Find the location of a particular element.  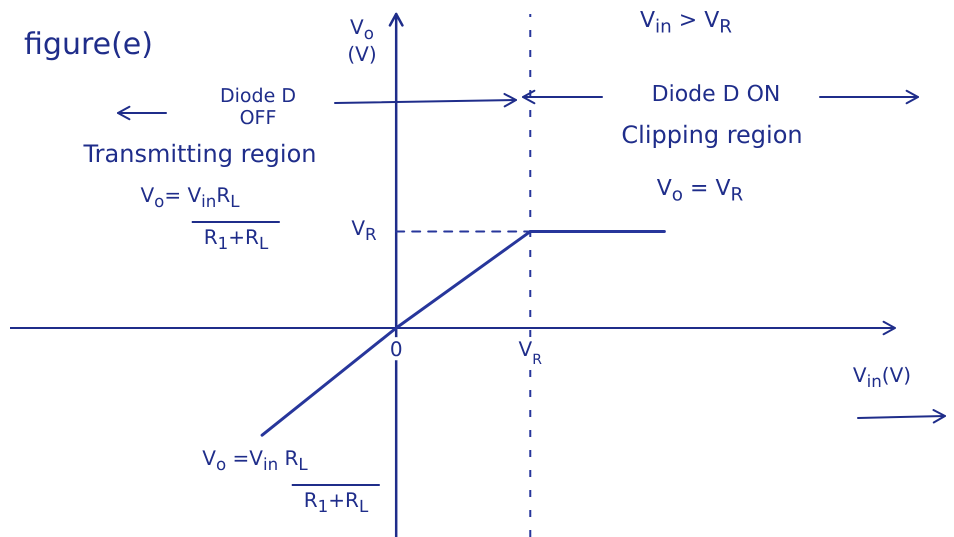

text: R$_{1}$+R$_{L}$ is located at coordinates (336, 500).